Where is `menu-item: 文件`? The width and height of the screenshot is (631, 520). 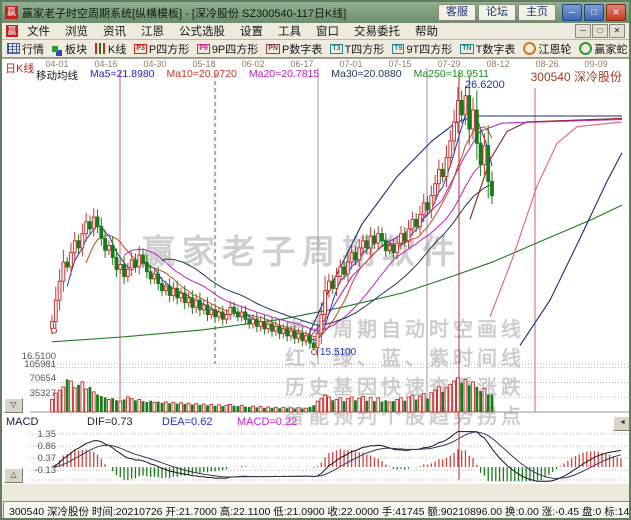
menu-item: 文件 is located at coordinates (38, 32).